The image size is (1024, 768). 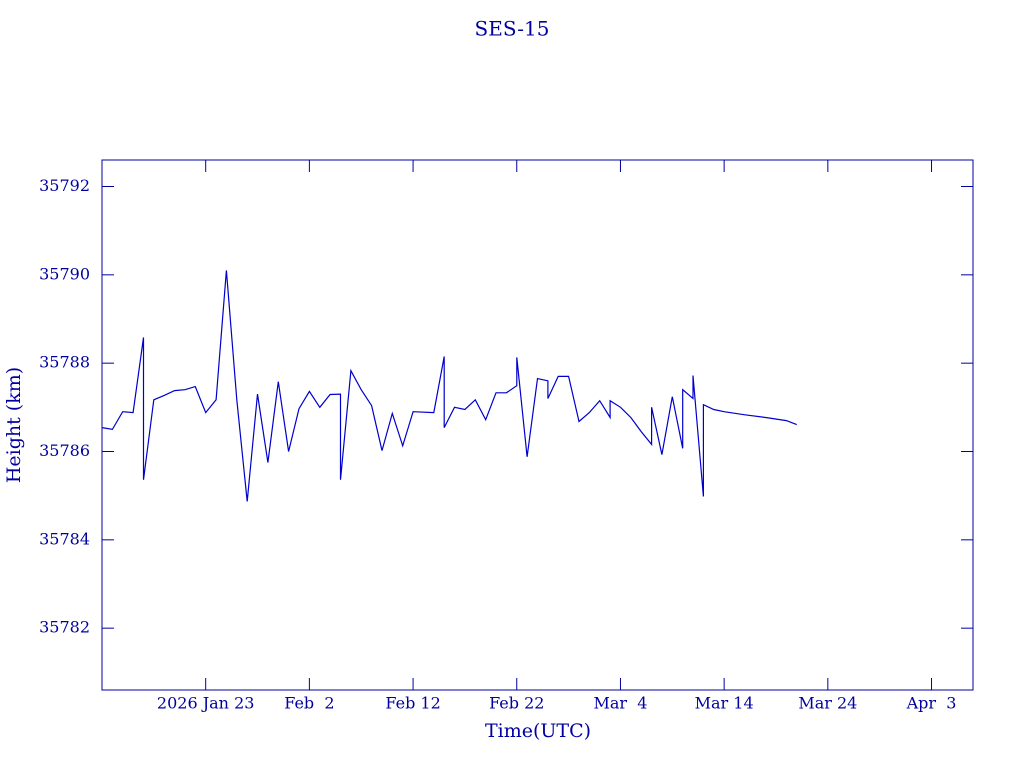 What do you see at coordinates (412, 703) in the screenshot?
I see `x-tick-label: Feb 12` at bounding box center [412, 703].